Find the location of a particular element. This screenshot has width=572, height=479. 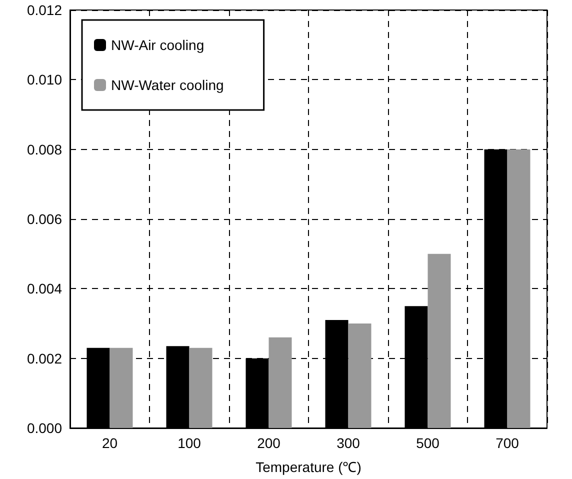

legend-label: NW-Water cooling is located at coordinates (167, 85).